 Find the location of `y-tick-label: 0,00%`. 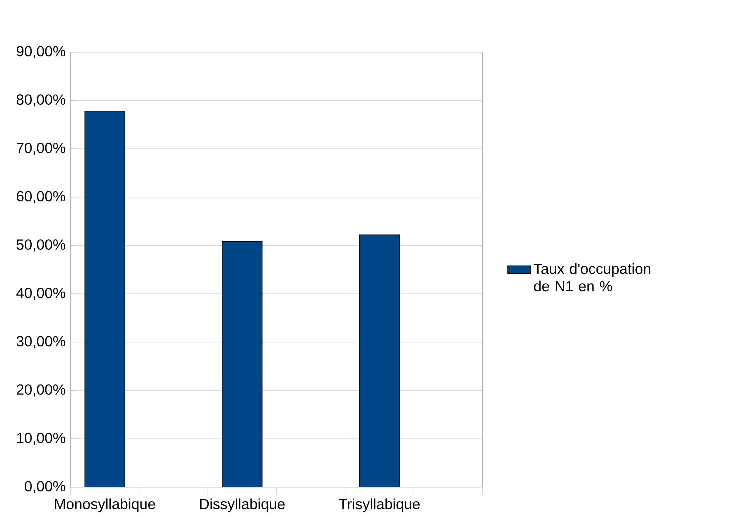

y-tick-label: 0,00% is located at coordinates (45, 487).